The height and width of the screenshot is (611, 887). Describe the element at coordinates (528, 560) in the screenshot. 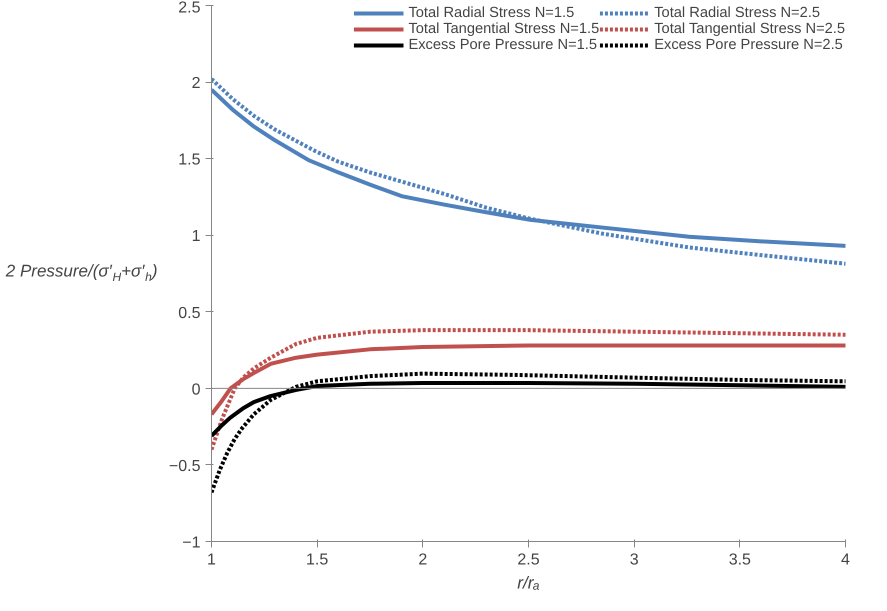

I see `x-tick-label: 2.5` at that location.